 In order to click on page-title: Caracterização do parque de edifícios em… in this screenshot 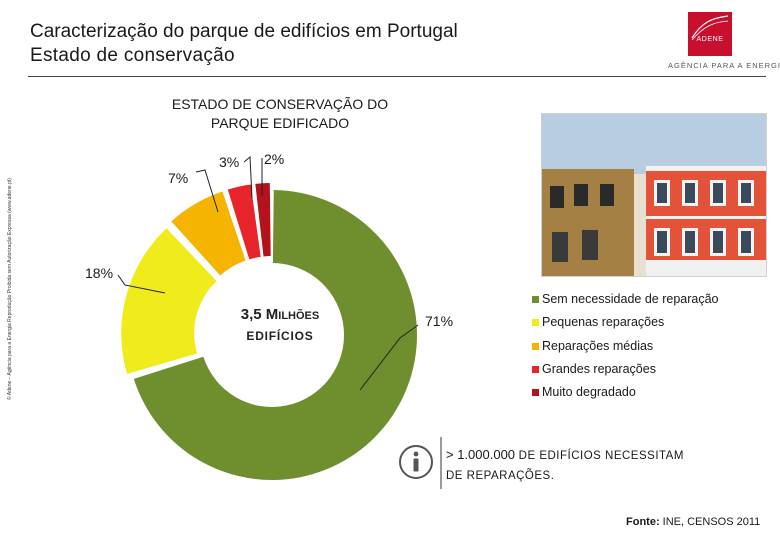, I will do `click(244, 31)`.